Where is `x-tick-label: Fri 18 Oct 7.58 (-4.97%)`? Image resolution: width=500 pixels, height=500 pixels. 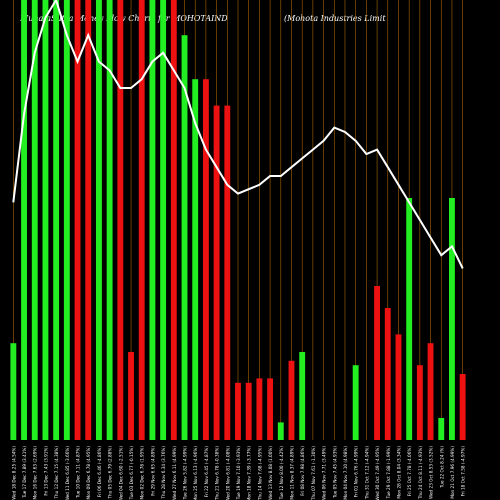 x-tick-label: Fri 18 Oct 7.58 (-4.97%) is located at coordinates (463, 471).